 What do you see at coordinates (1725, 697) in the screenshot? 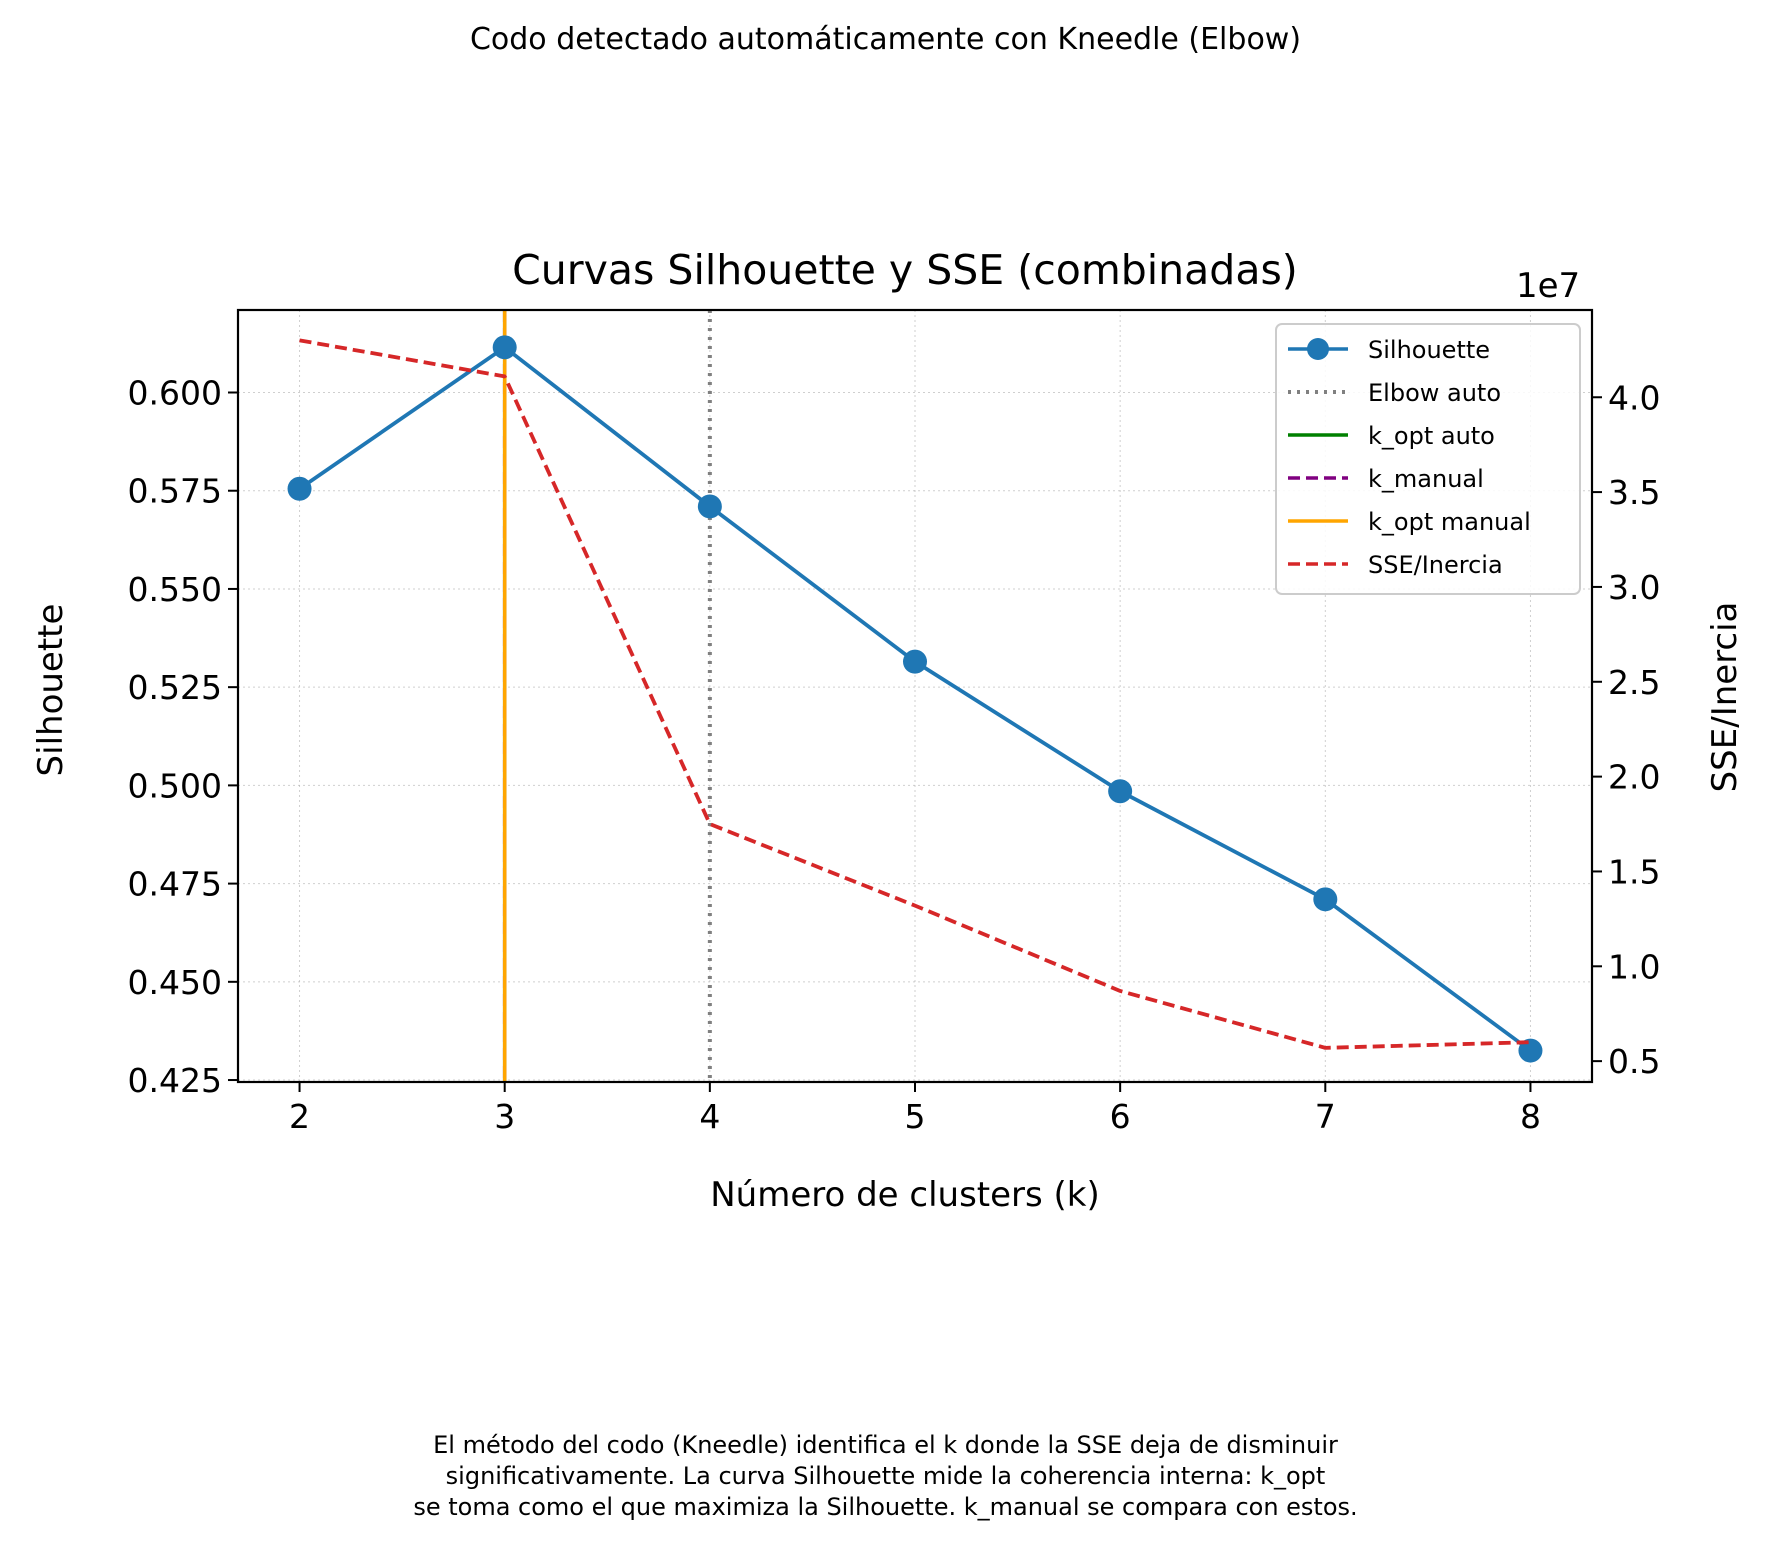
I see `y2-axis-label: SSE/Inercia` at bounding box center [1725, 697].